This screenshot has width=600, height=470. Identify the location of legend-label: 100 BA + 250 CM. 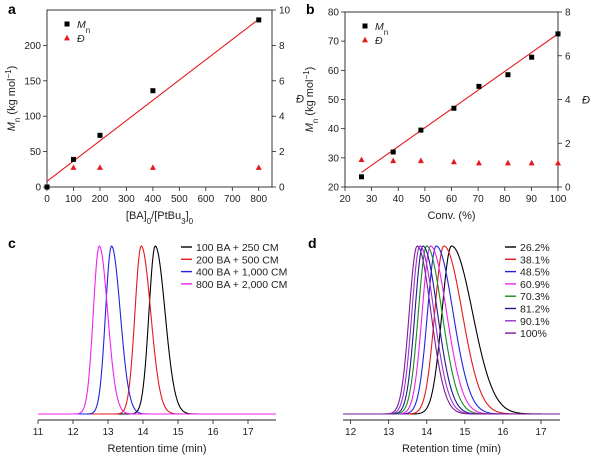
(237, 248).